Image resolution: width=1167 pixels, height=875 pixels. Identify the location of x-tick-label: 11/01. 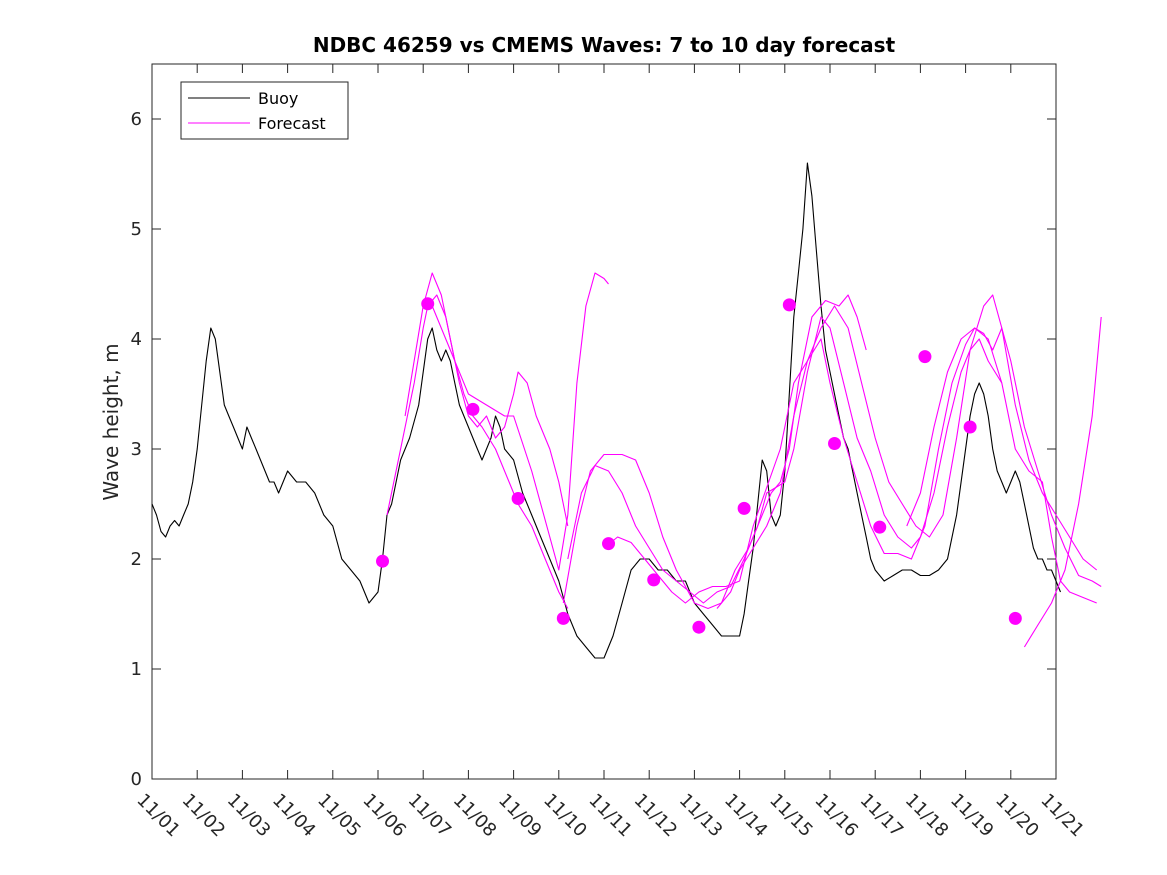
(158, 816).